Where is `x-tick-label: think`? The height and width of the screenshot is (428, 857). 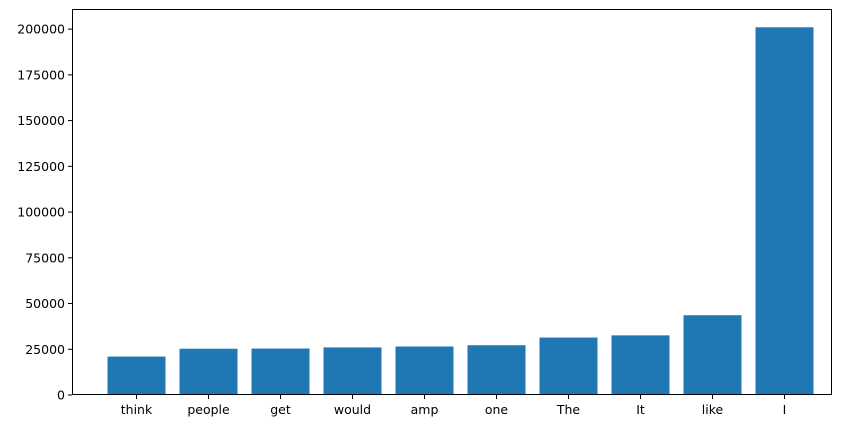
x-tick-label: think is located at coordinates (137, 409).